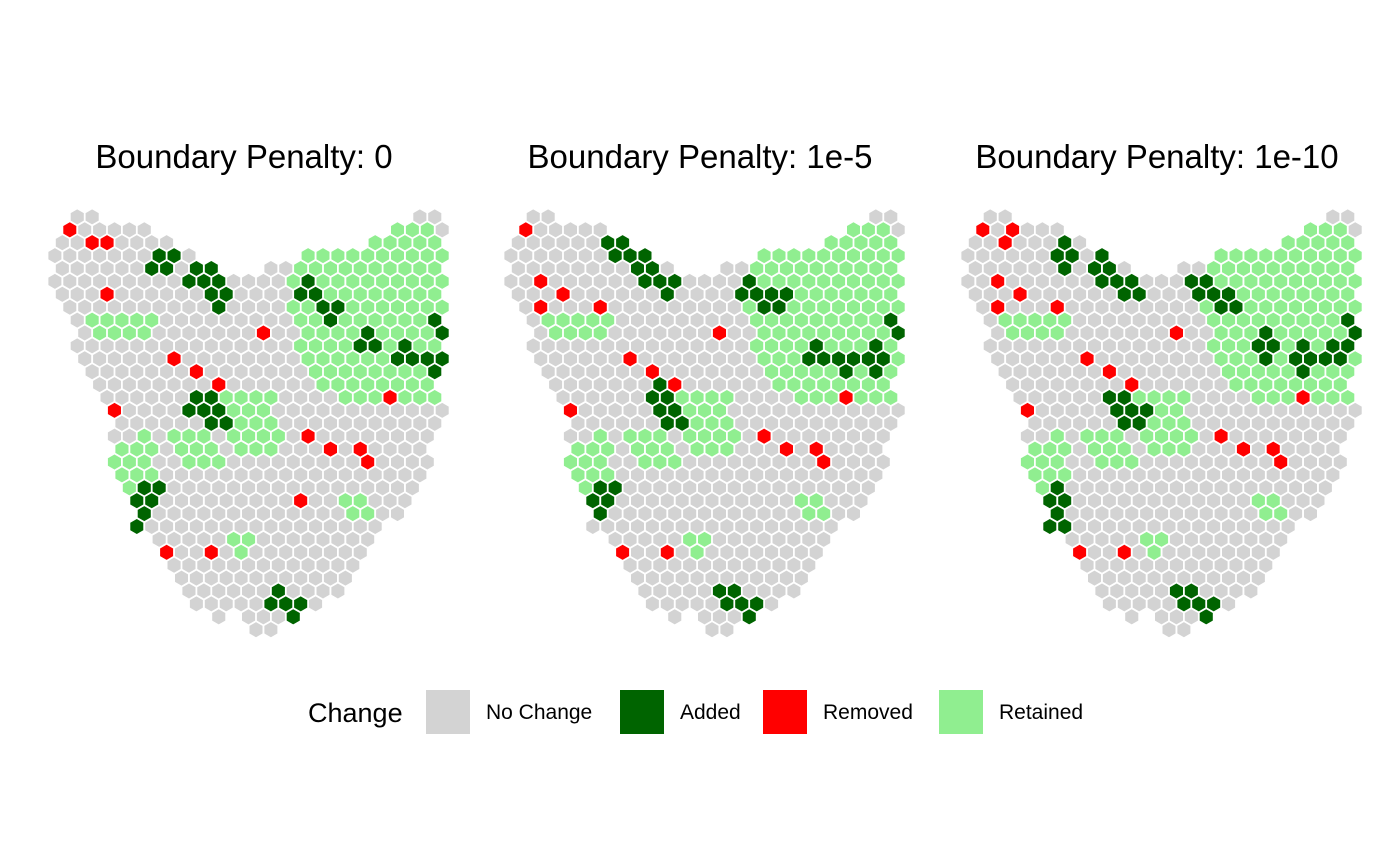 This screenshot has height=865, width=1400. What do you see at coordinates (355, 713) in the screenshot?
I see `legend-title: Change` at bounding box center [355, 713].